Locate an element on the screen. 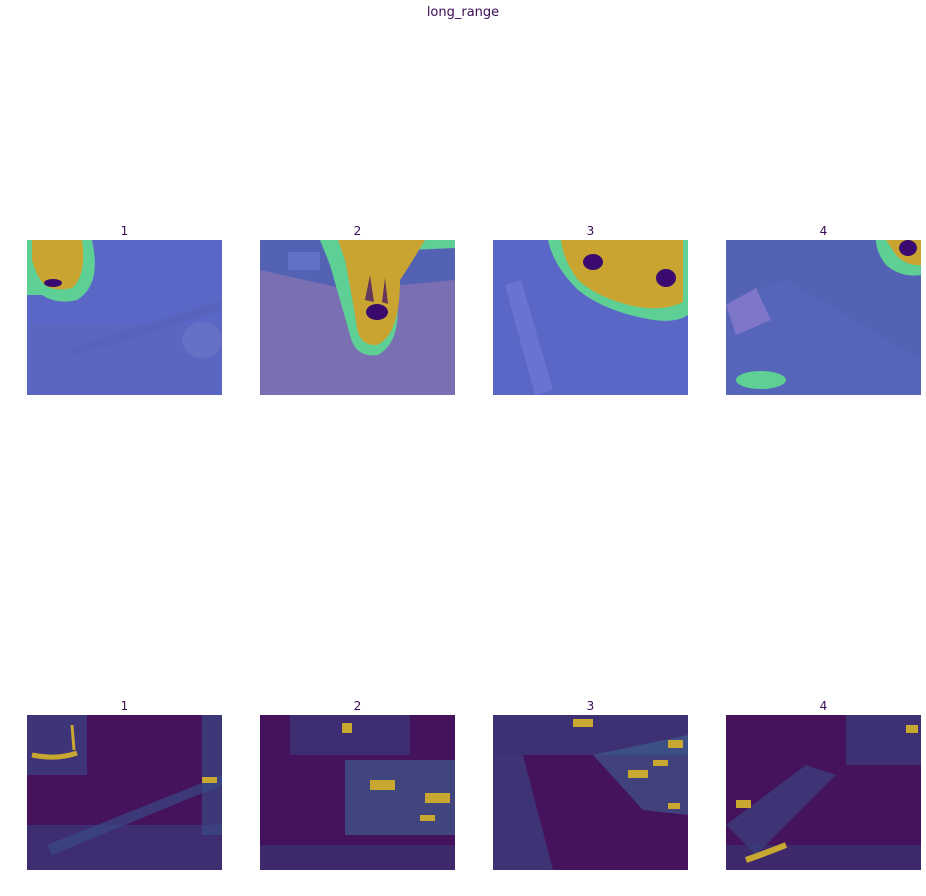 Image resolution: width=926 pixels, height=896 pixels. figure-suptitle: long_range is located at coordinates (463, 12).